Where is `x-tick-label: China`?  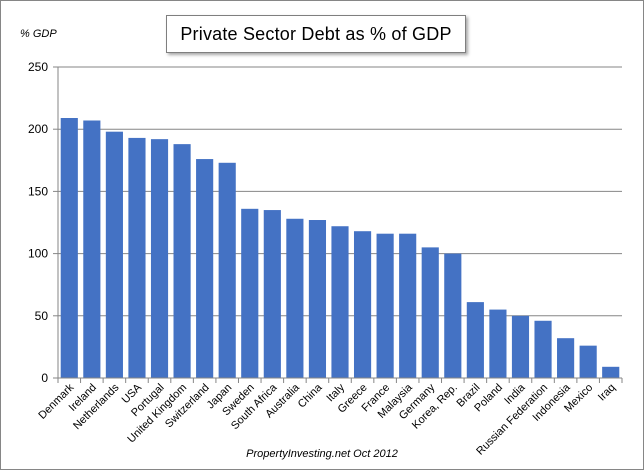 x-tick-label: China is located at coordinates (310, 395).